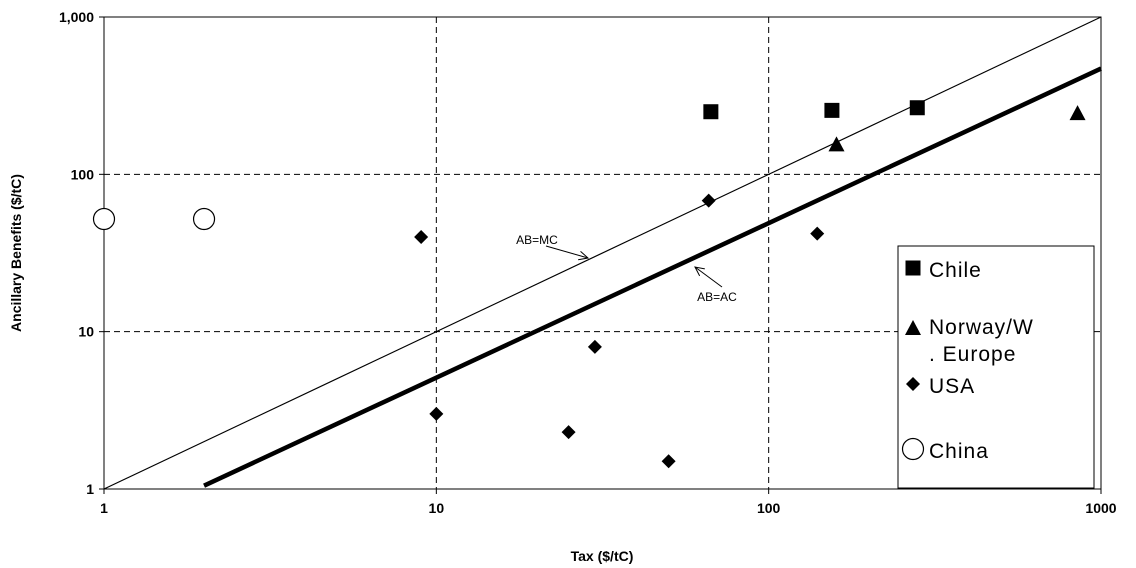  What do you see at coordinates (86, 332) in the screenshot?
I see `y-tick-label: 10` at bounding box center [86, 332].